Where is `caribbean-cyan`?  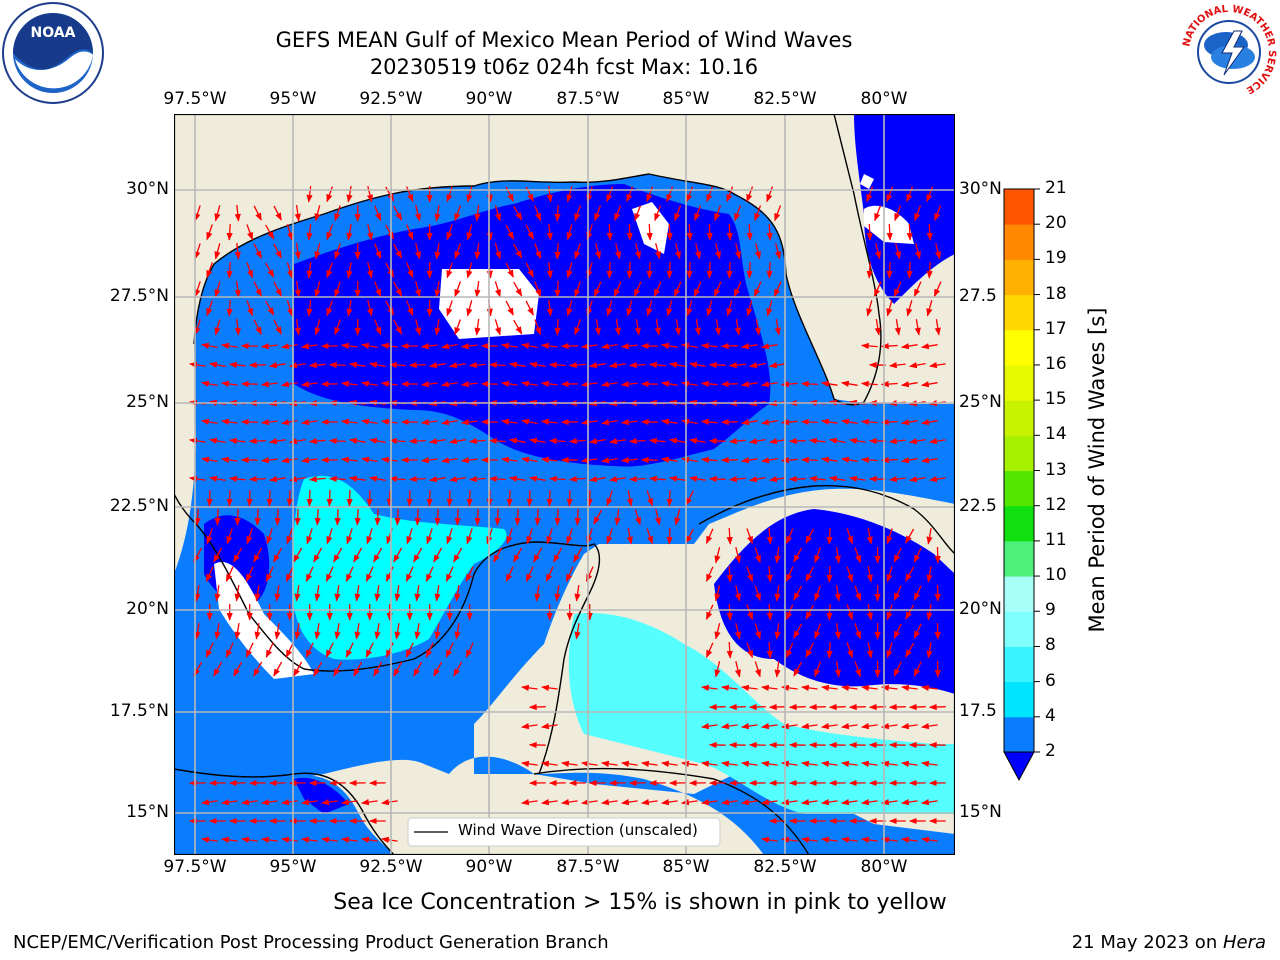 caribbean-cyan is located at coordinates (761, 713).